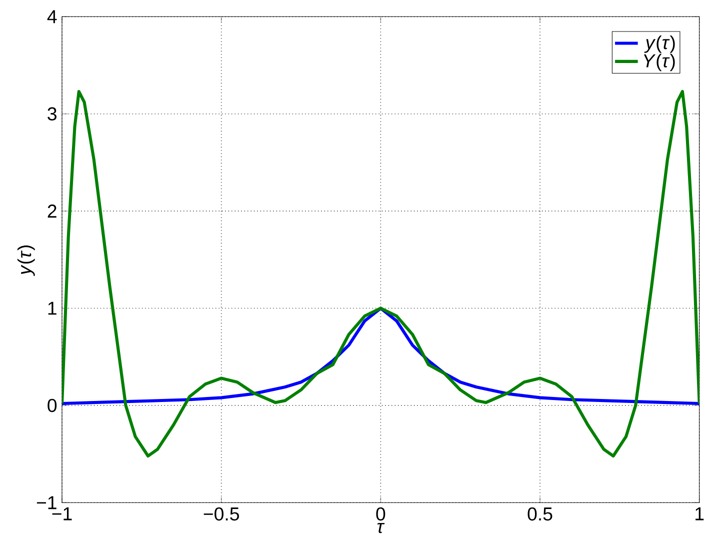 This screenshot has width=725, height=560. What do you see at coordinates (46, 503) in the screenshot?
I see `y-tick-label: −1` at bounding box center [46, 503].